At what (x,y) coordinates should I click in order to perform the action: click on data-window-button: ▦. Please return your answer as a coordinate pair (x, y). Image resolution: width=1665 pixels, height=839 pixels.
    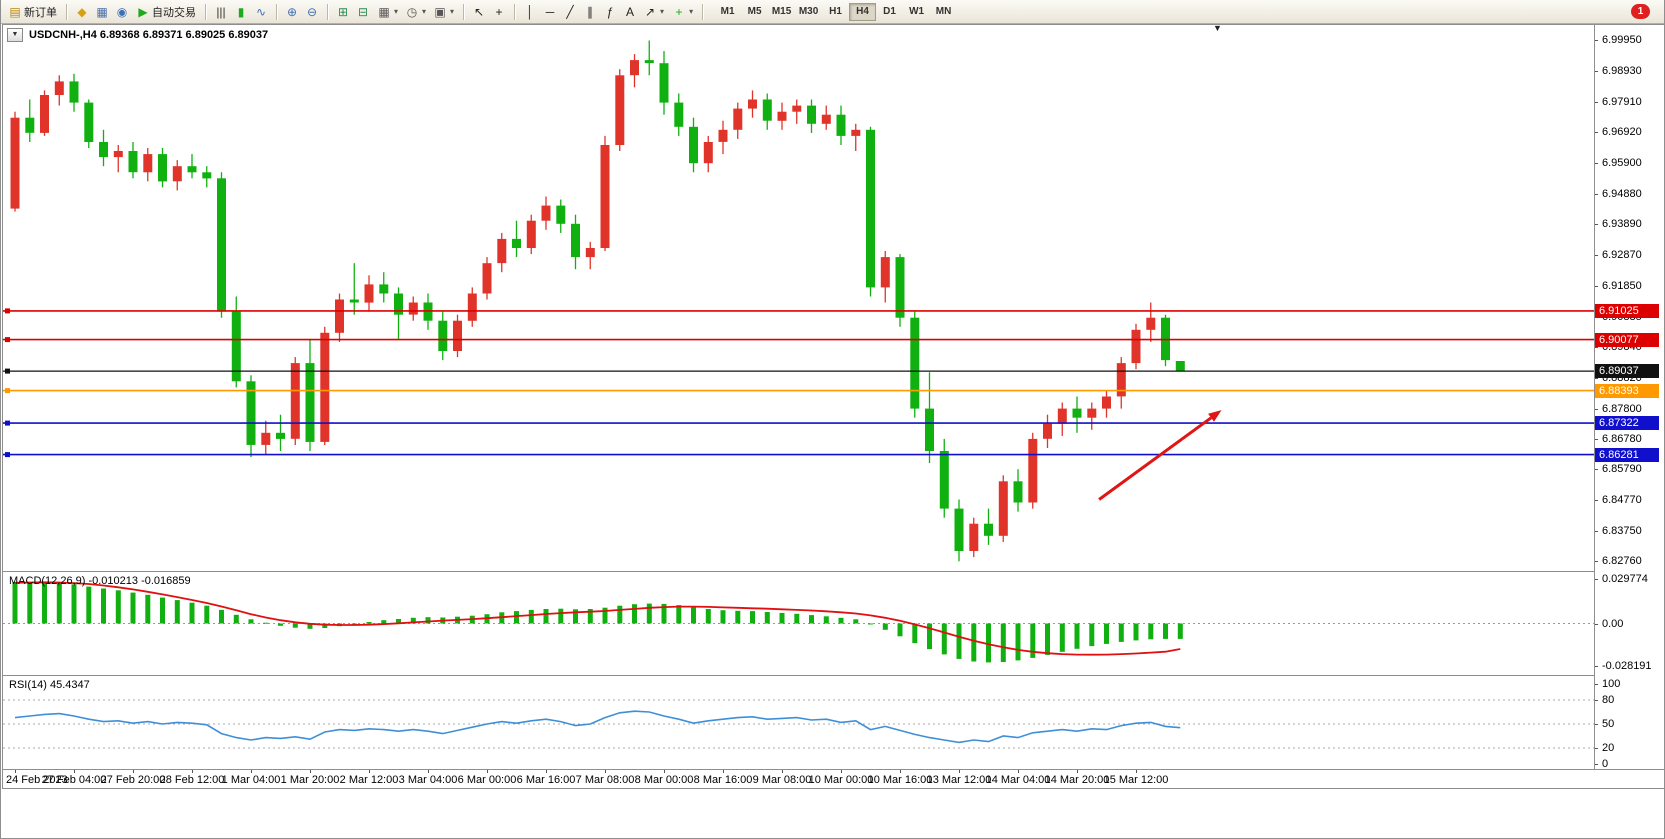
    Looking at the image, I should click on (102, 12).